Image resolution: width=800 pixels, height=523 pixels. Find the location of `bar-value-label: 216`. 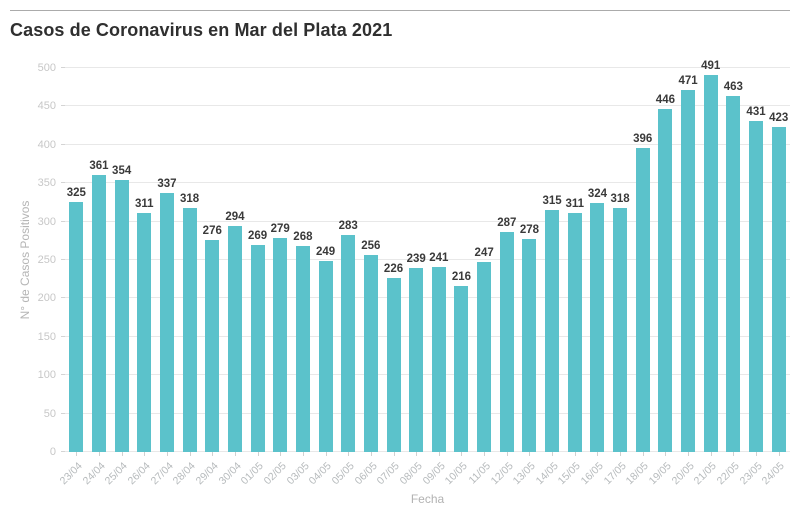

bar-value-label: 216 is located at coordinates (461, 277).